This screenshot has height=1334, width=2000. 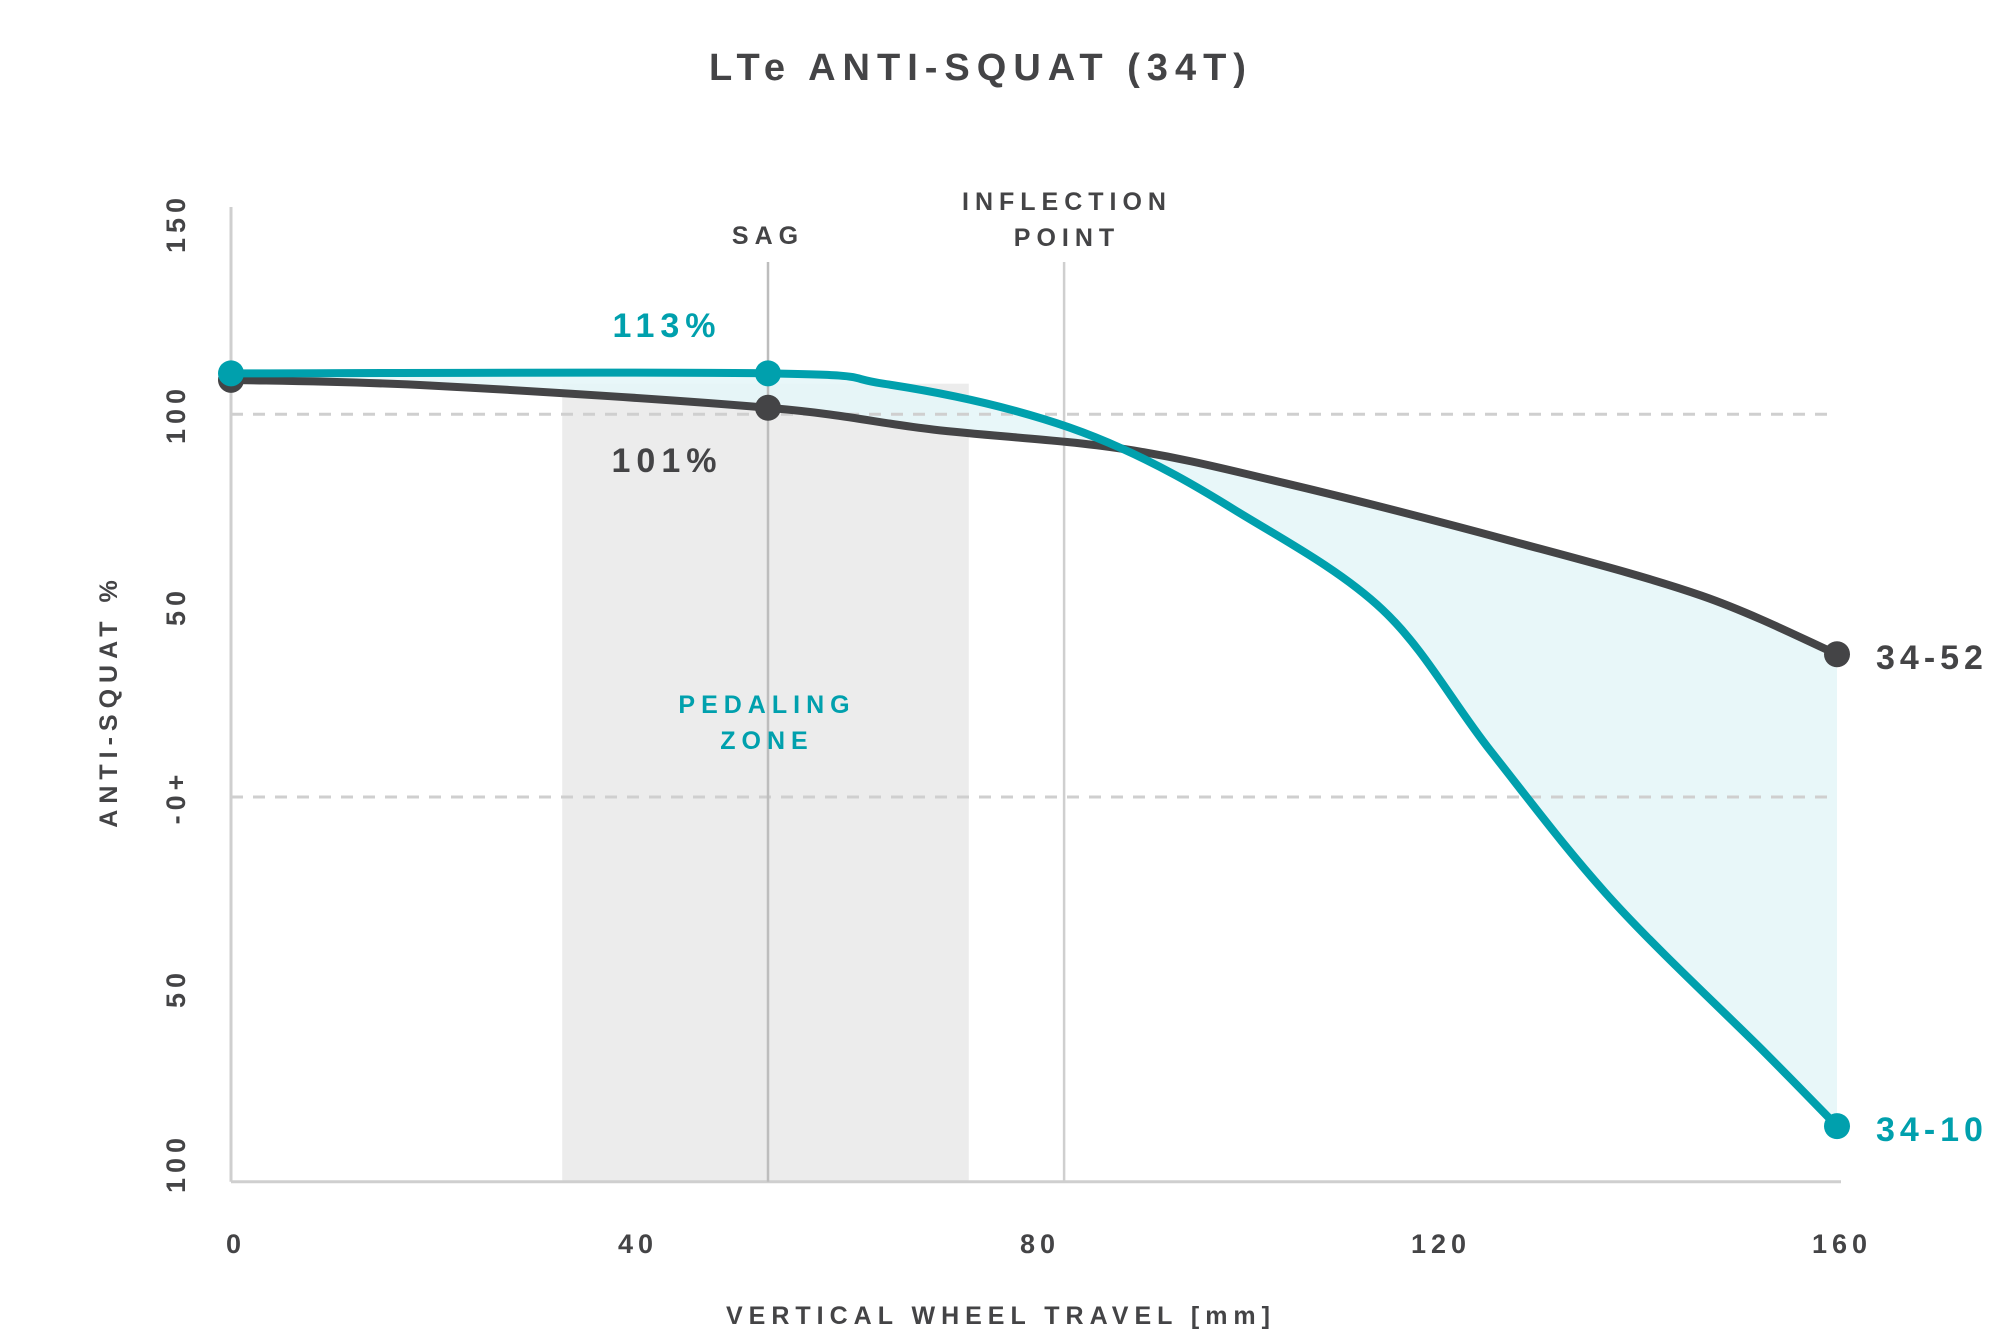 What do you see at coordinates (1040, 1244) in the screenshot?
I see `x-tick-label: 80` at bounding box center [1040, 1244].